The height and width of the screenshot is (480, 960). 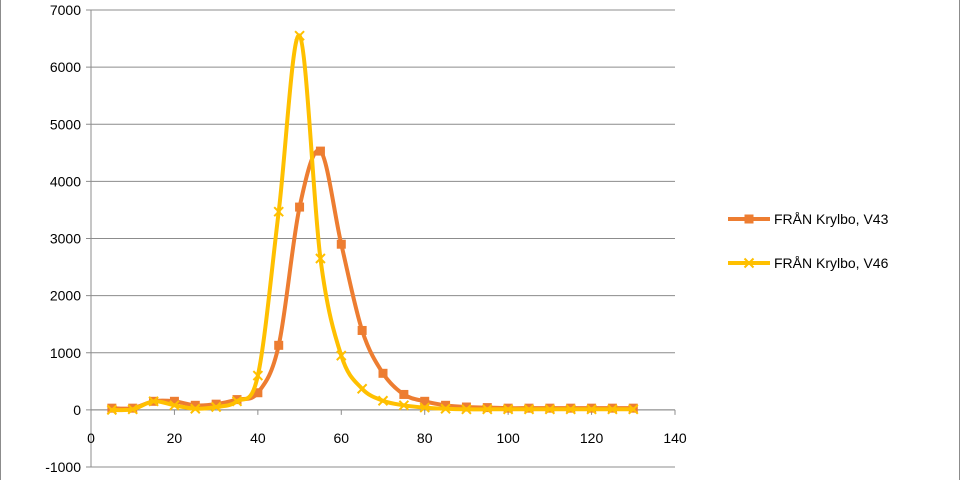 I want to click on x-tick-label: 60, so click(x=341, y=438).